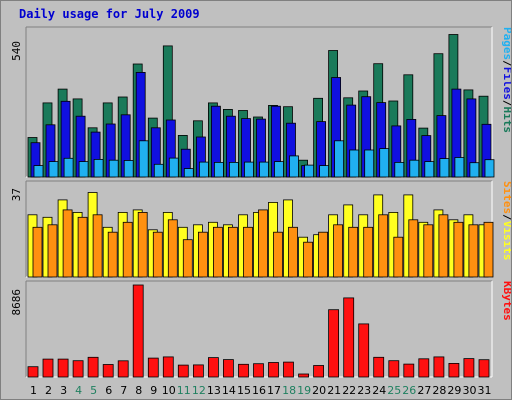 The image size is (512, 400). What do you see at coordinates (485, 390) in the screenshot?
I see `x-label-day-31: 31` at bounding box center [485, 390].